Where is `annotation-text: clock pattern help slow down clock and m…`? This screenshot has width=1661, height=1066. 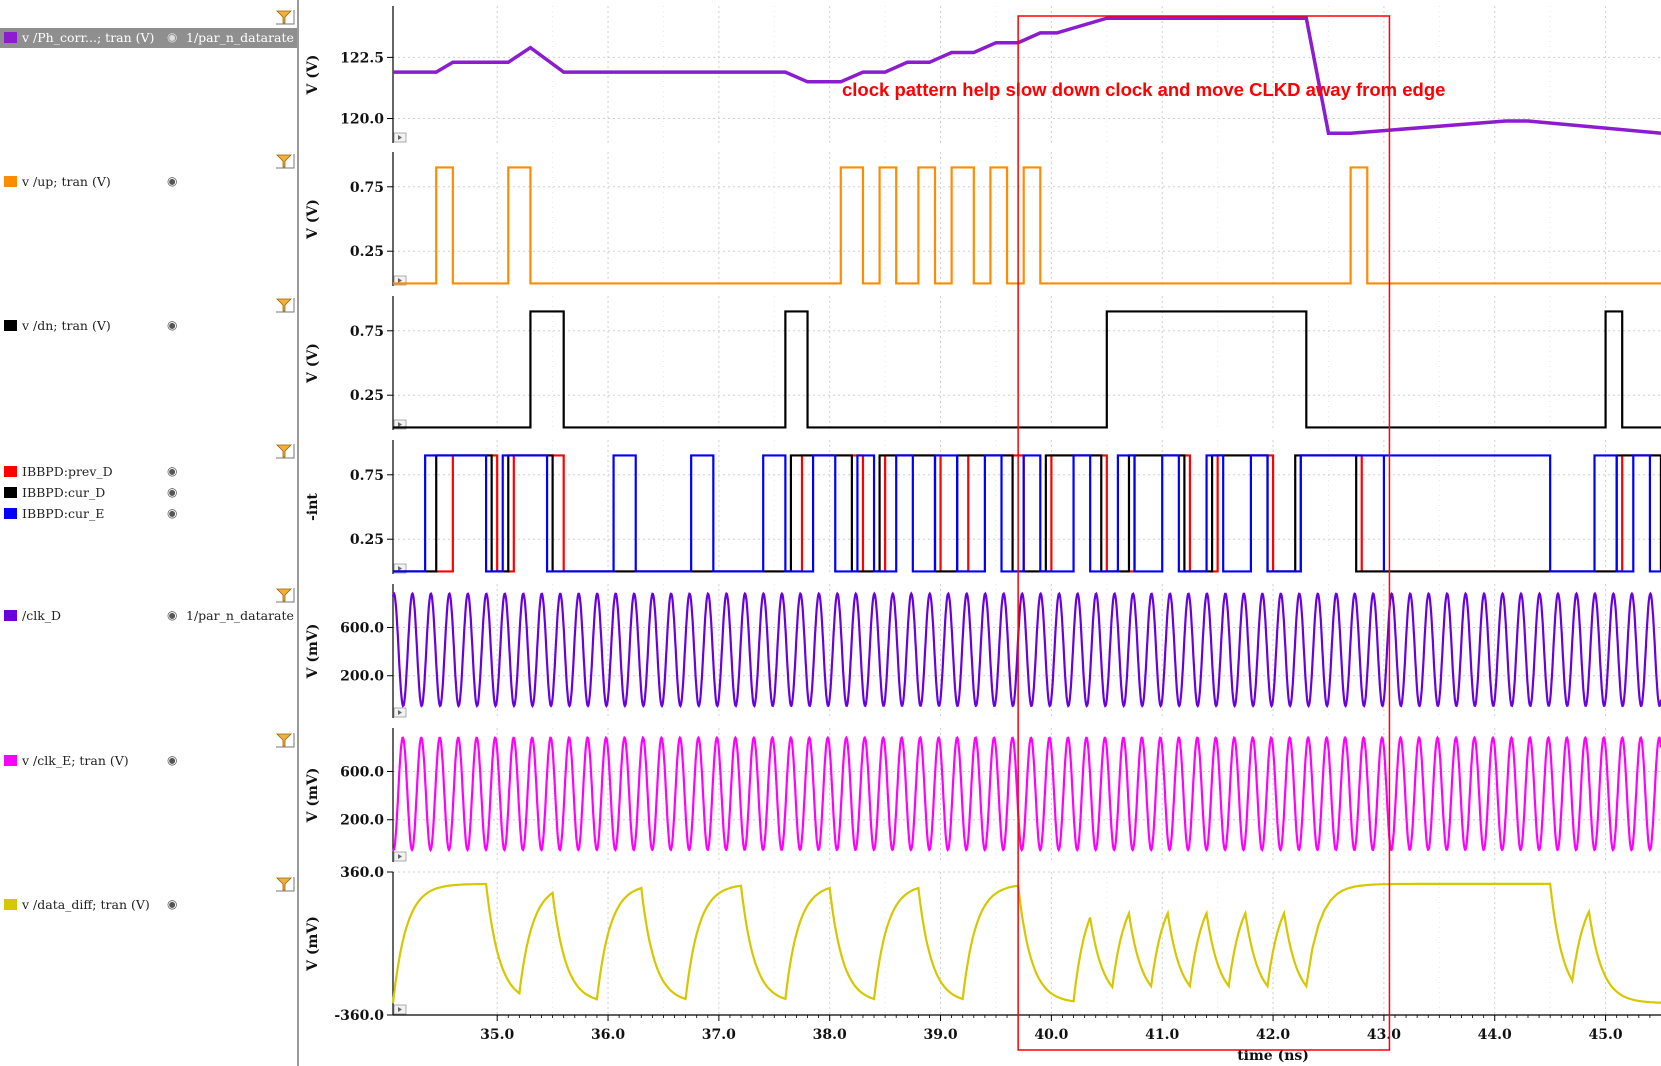
annotation-text: clock pattern help slow down clock and m… is located at coordinates (1143, 89).